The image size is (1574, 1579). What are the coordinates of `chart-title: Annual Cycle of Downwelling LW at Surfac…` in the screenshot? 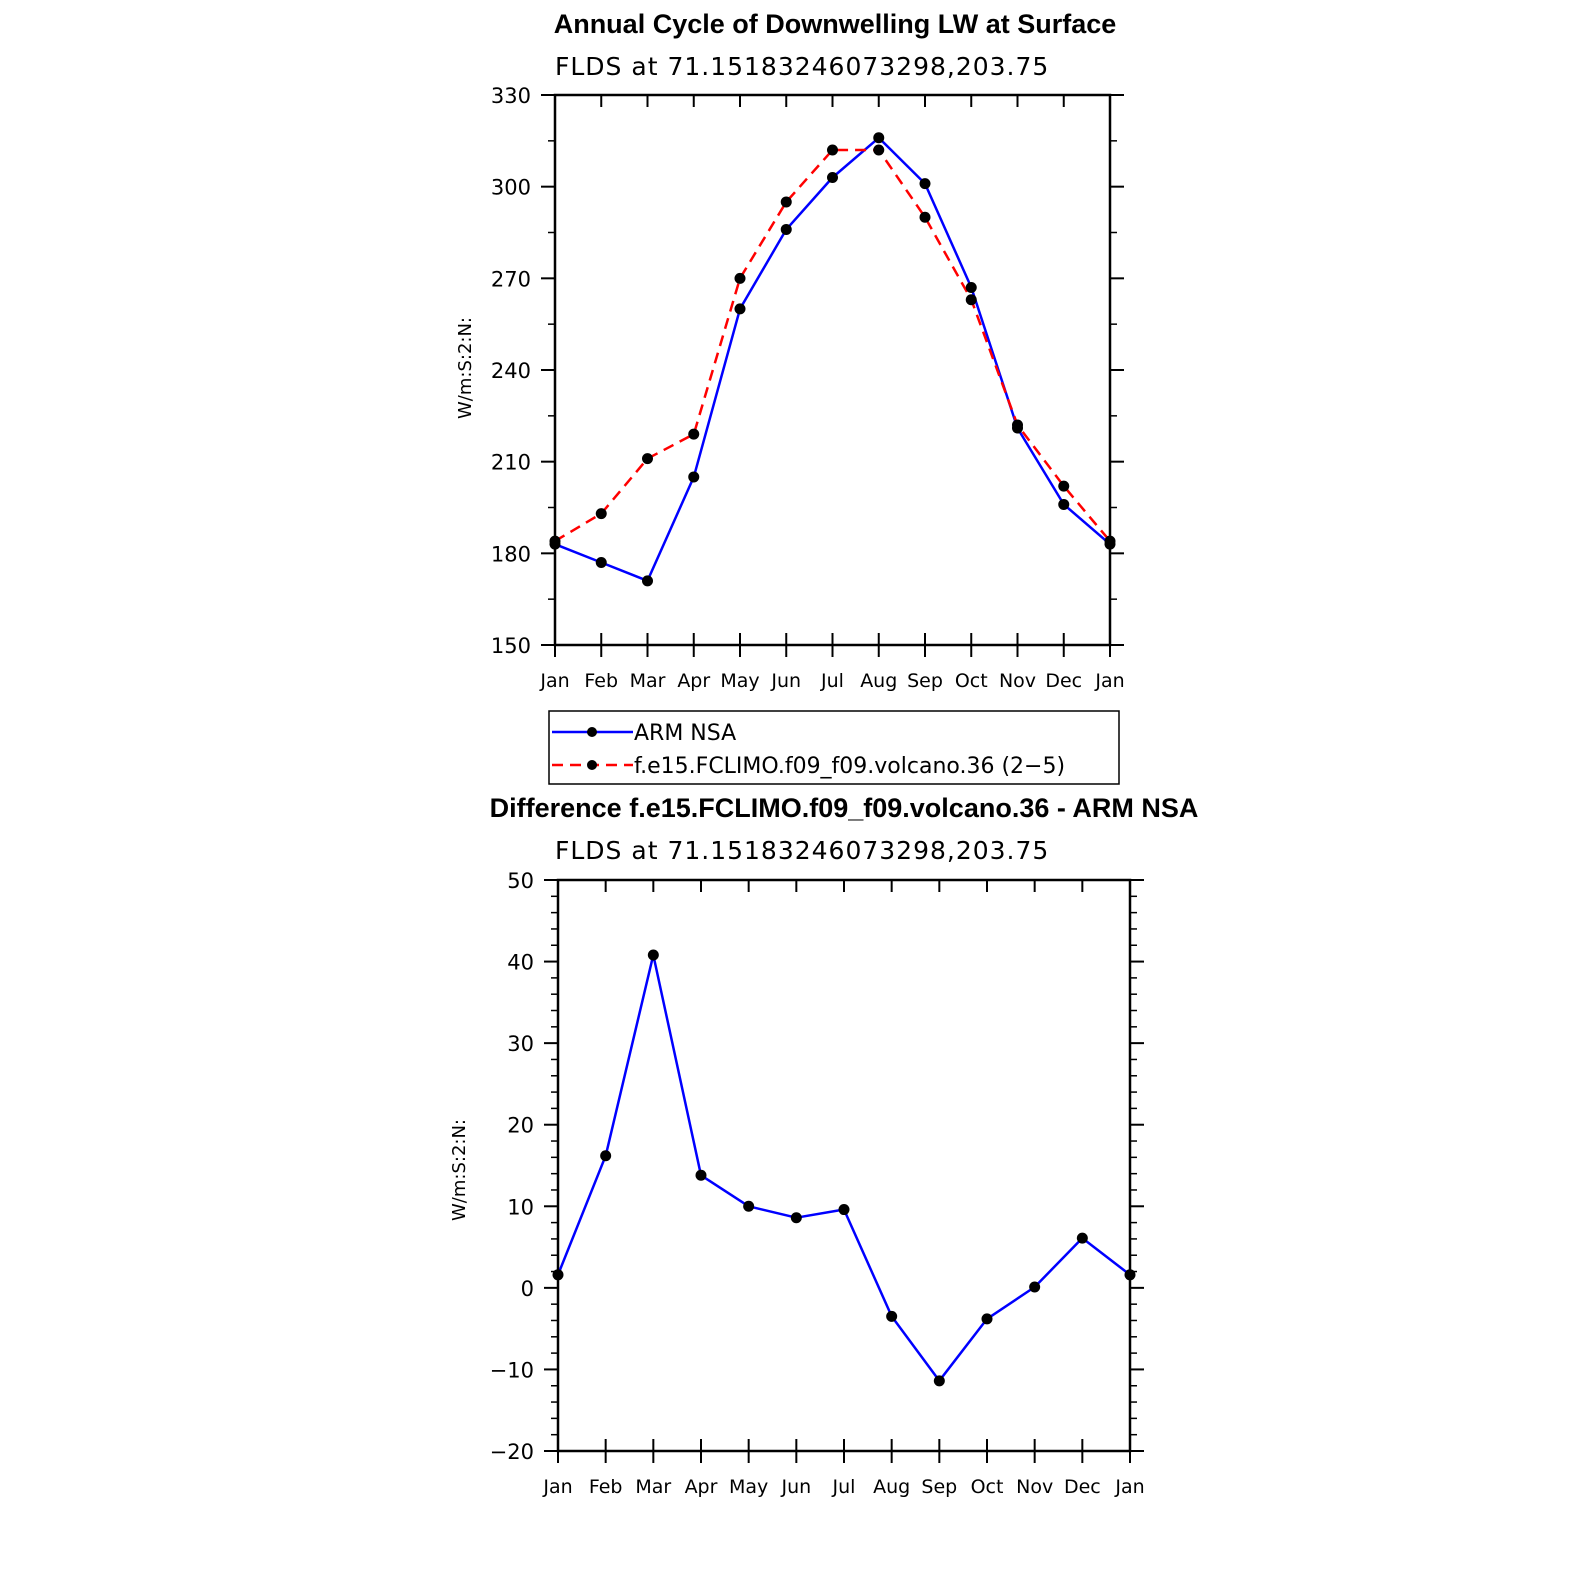 It's located at (835, 24).